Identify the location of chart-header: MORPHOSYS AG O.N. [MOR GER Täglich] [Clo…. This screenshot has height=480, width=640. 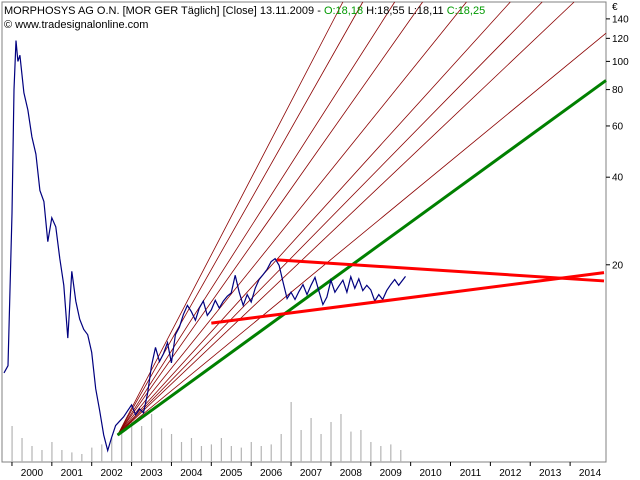
(244, 11).